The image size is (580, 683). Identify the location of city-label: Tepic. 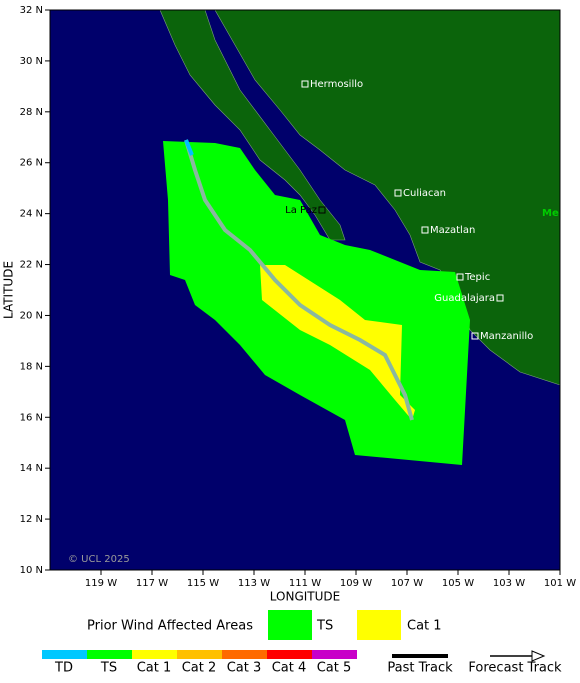
(477, 277).